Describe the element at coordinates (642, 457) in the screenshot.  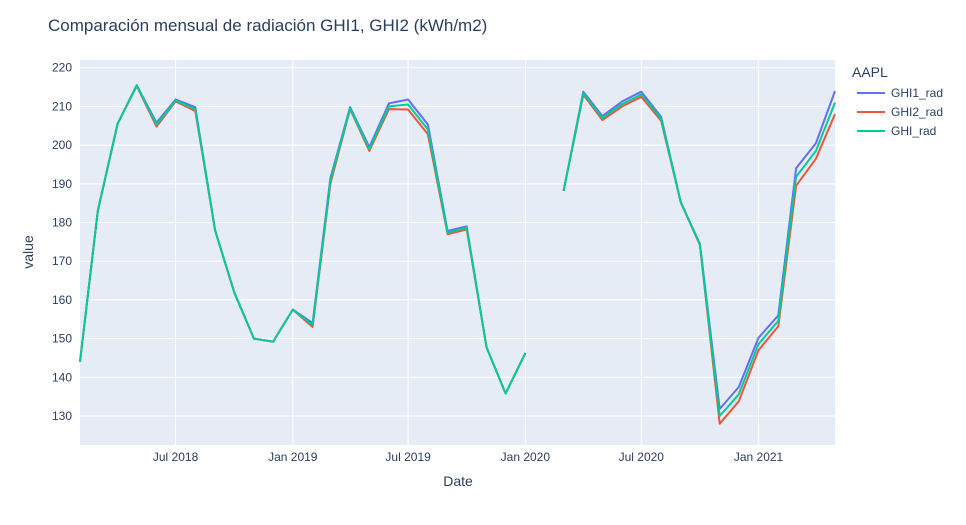
I see `x-tick-label: Jul 2020` at that location.